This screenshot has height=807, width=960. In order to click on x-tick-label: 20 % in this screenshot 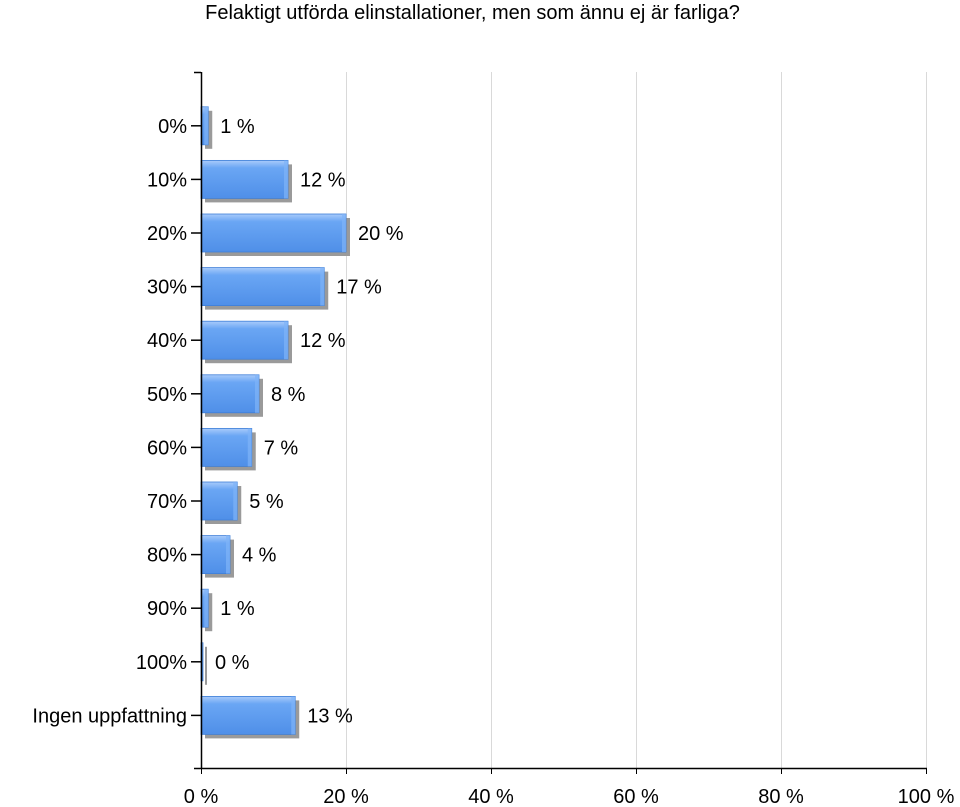, I will do `click(346, 796)`.